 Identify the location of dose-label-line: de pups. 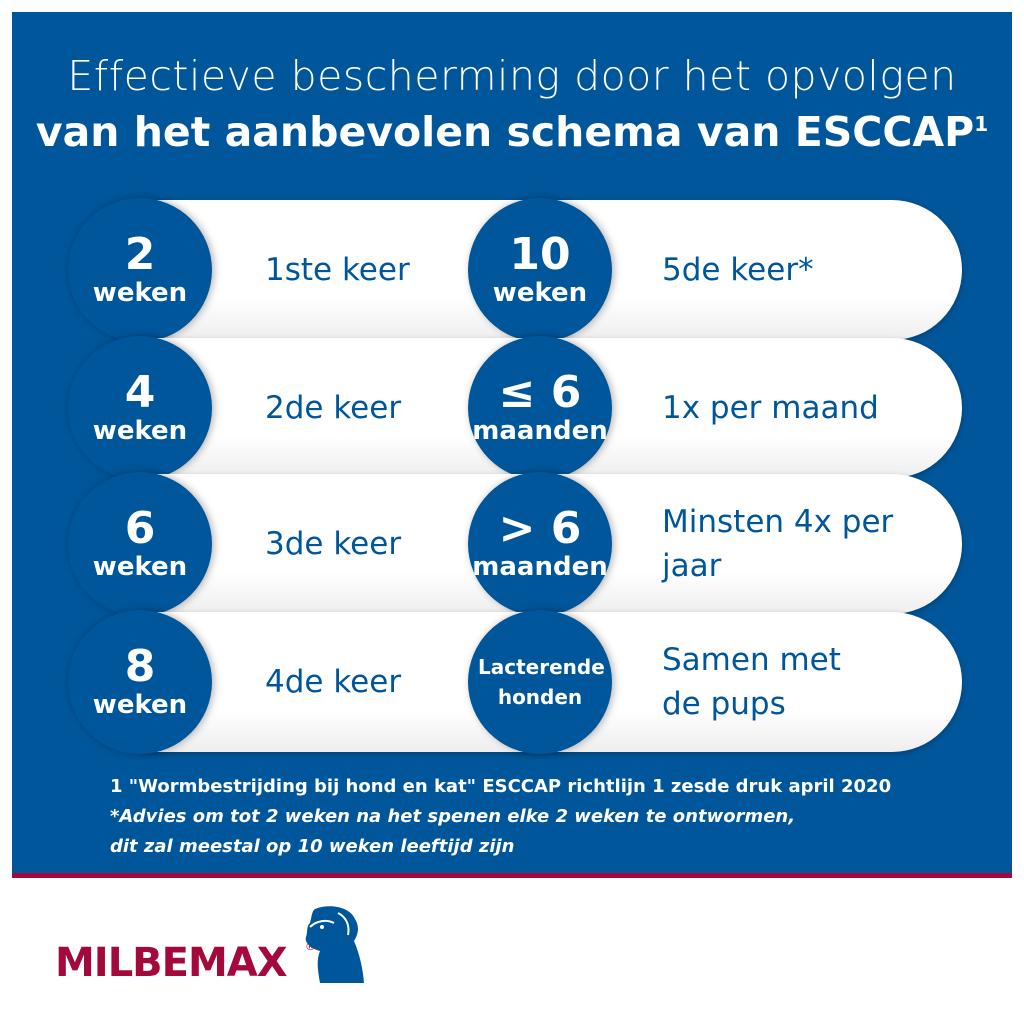
(724, 704).